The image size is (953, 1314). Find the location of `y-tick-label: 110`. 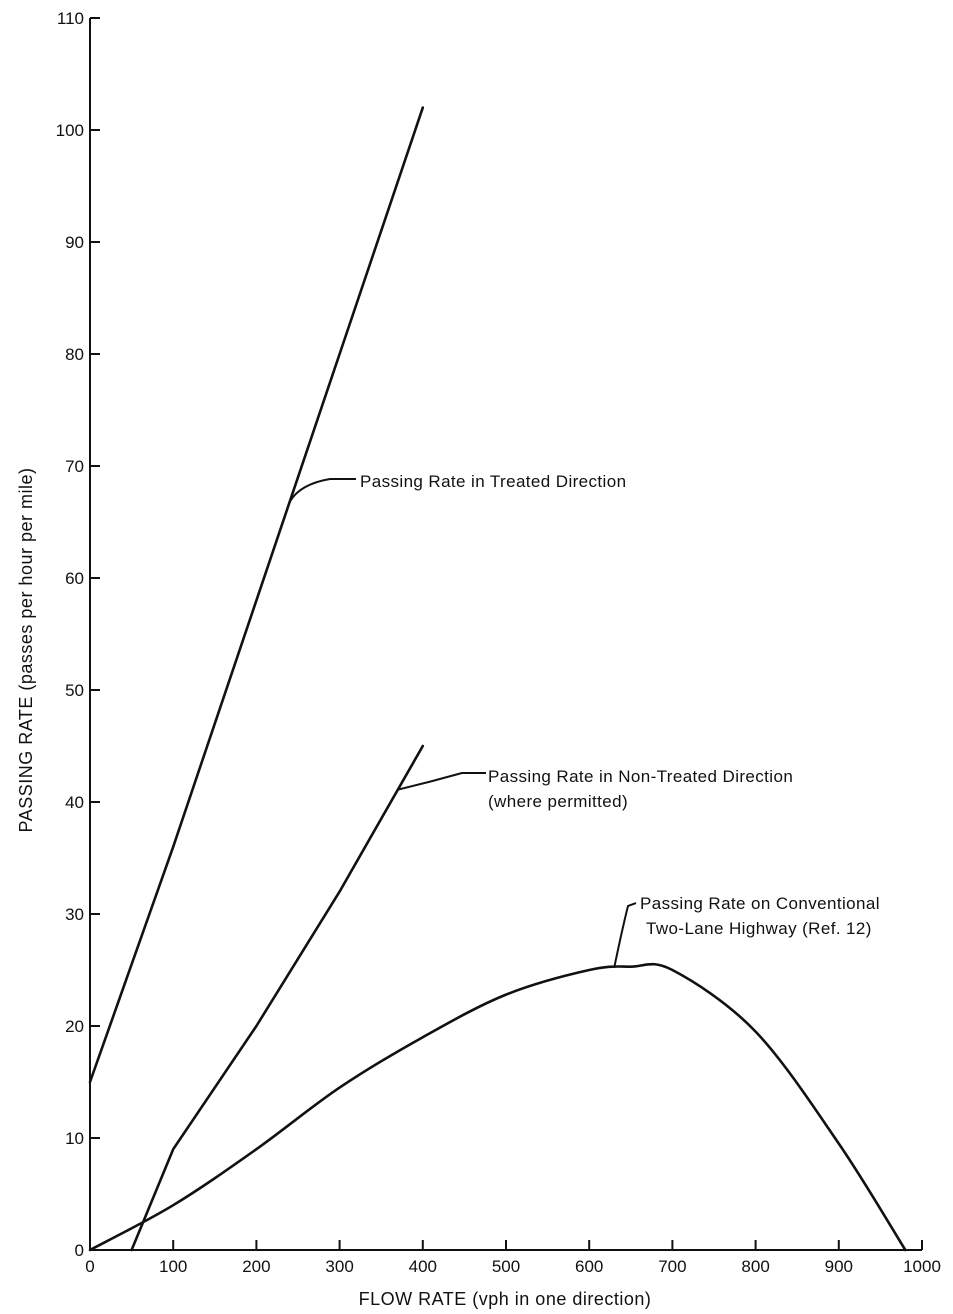

y-tick-label: 110 is located at coordinates (70, 18).